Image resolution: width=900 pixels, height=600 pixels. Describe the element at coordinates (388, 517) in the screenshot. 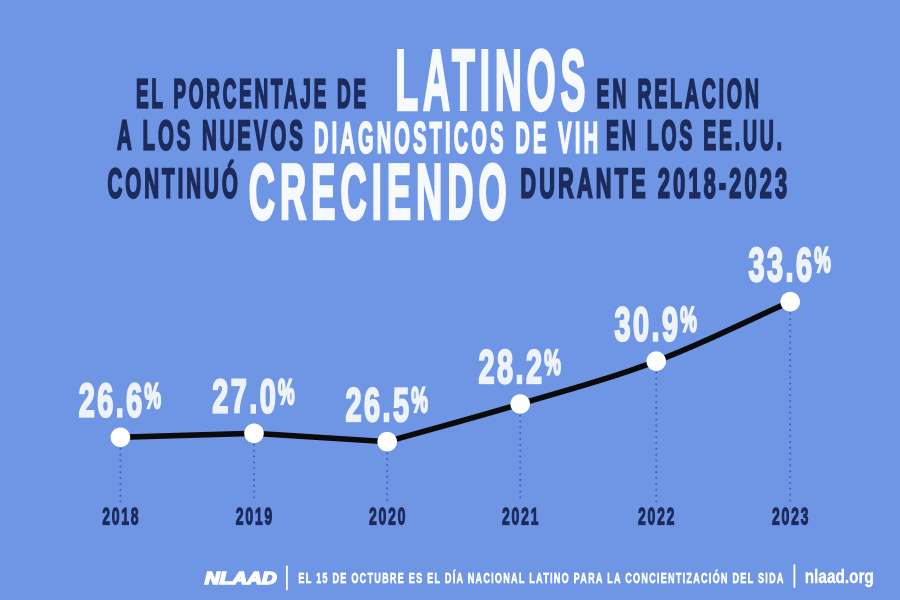

I see `svg-text: 2020` at that location.